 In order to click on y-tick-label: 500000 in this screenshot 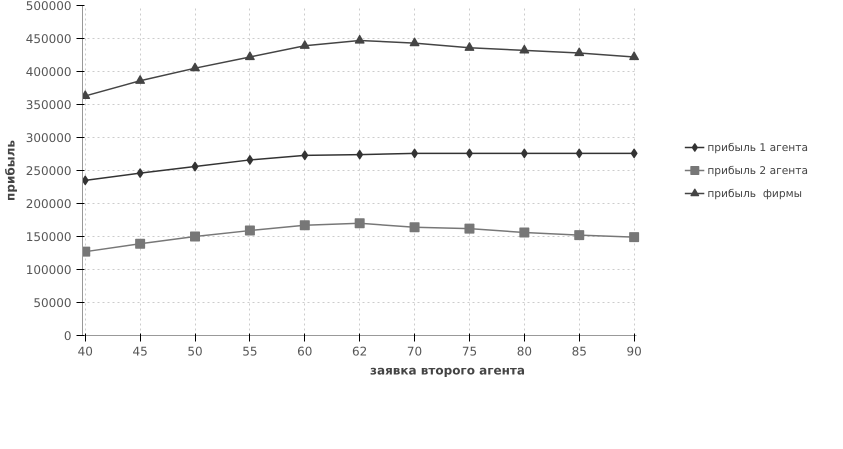, I will do `click(49, 6)`.